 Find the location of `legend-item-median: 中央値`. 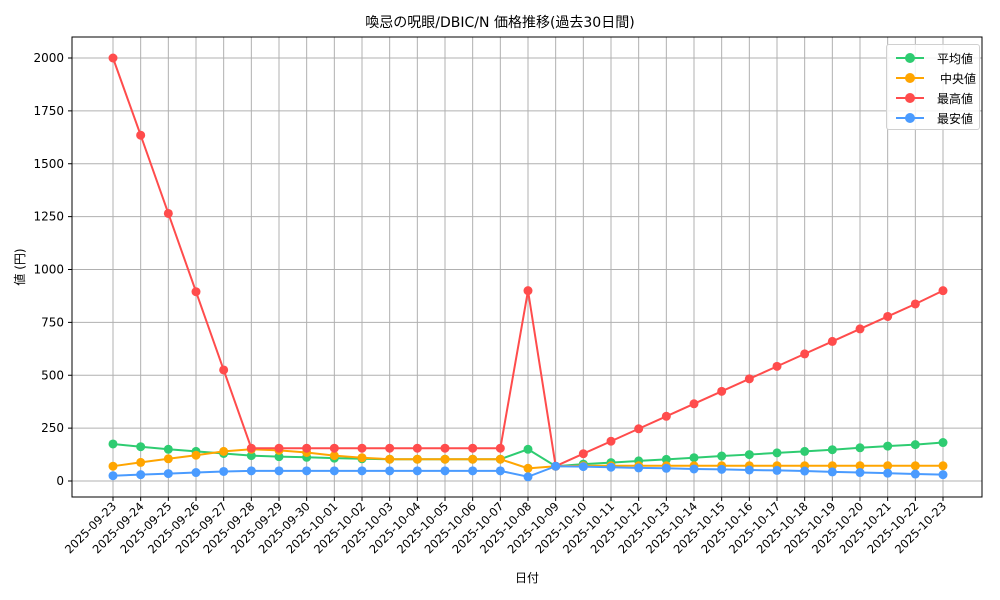

legend-item-median: 中央値 is located at coordinates (935, 78).